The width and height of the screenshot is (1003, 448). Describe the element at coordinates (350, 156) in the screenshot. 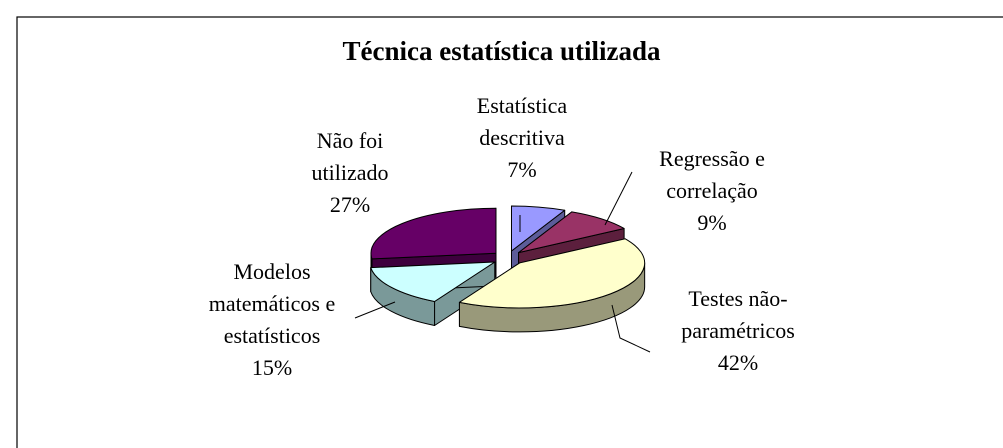

I see `slice-name: Não foi utilizado` at that location.